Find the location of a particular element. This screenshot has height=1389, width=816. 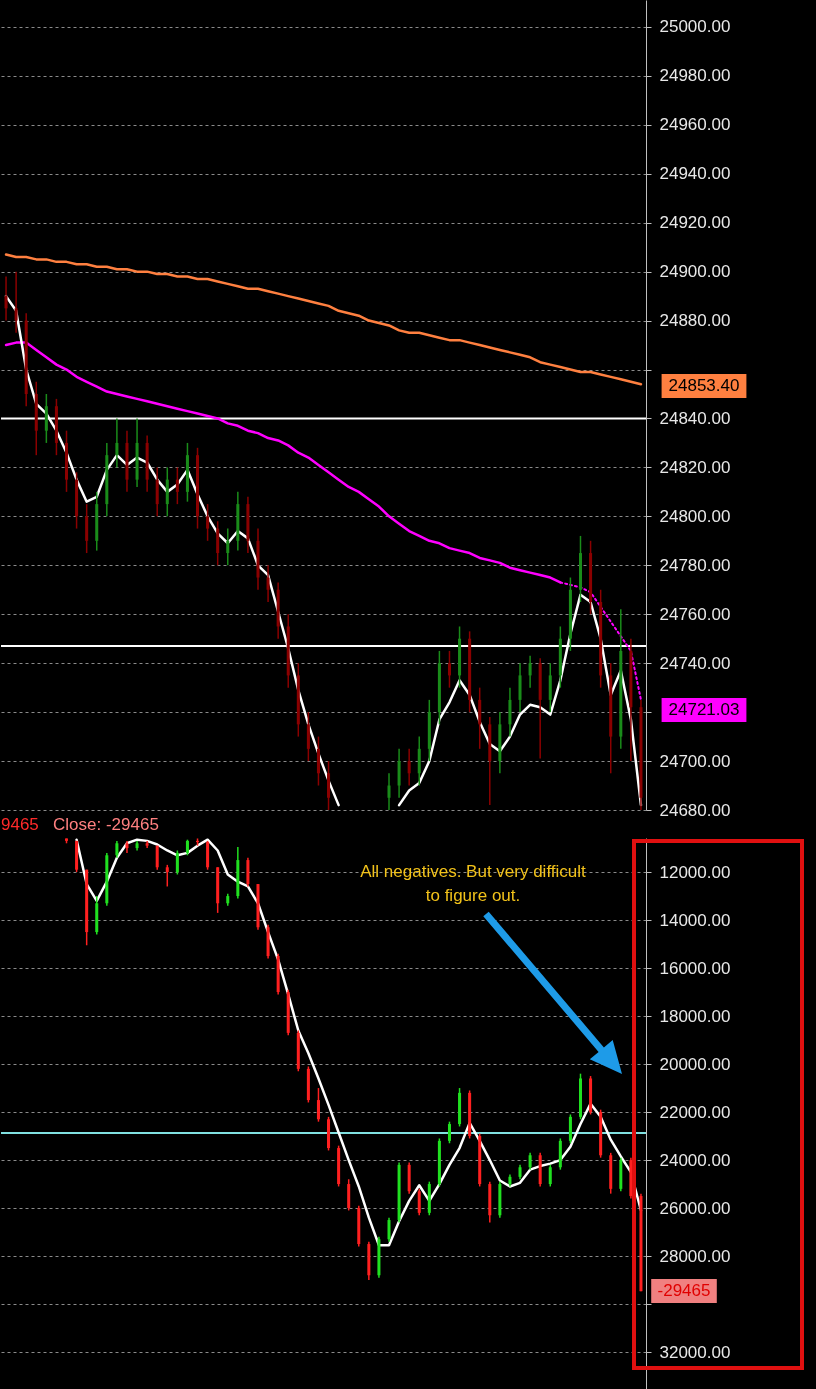

y-tick-label: 24760.00 is located at coordinates (695, 614).